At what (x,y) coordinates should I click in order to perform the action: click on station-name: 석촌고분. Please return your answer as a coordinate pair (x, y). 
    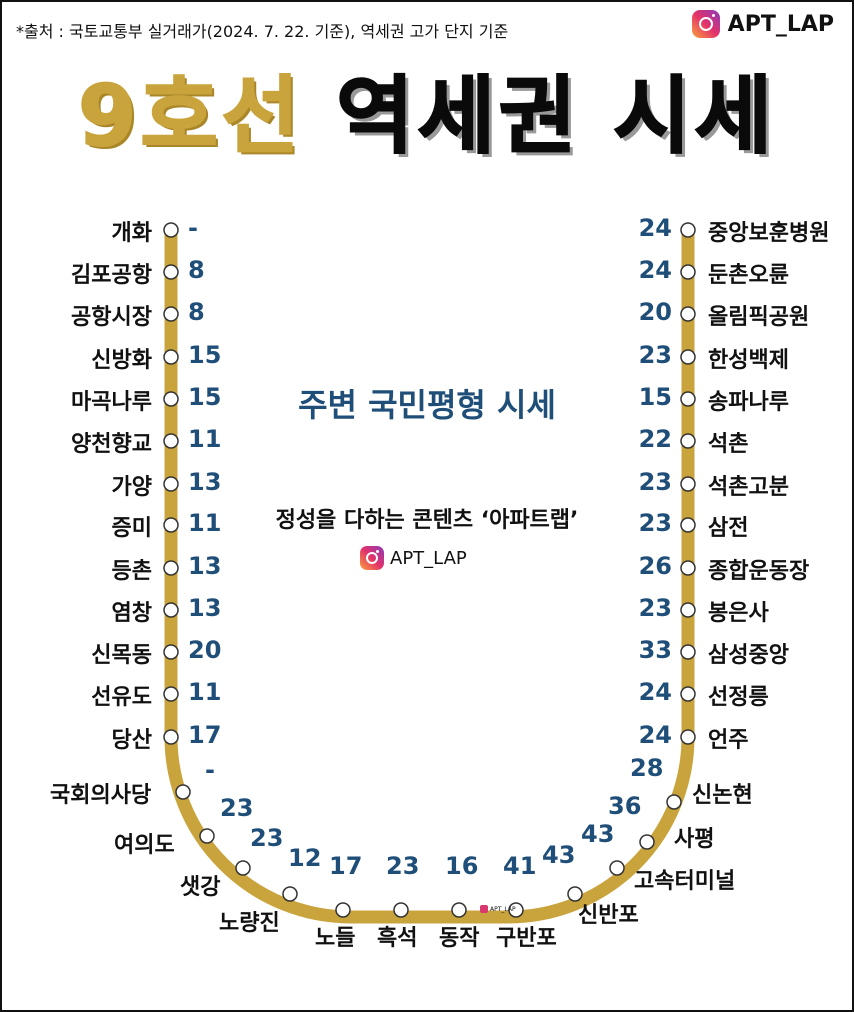
    Looking at the image, I should click on (748, 487).